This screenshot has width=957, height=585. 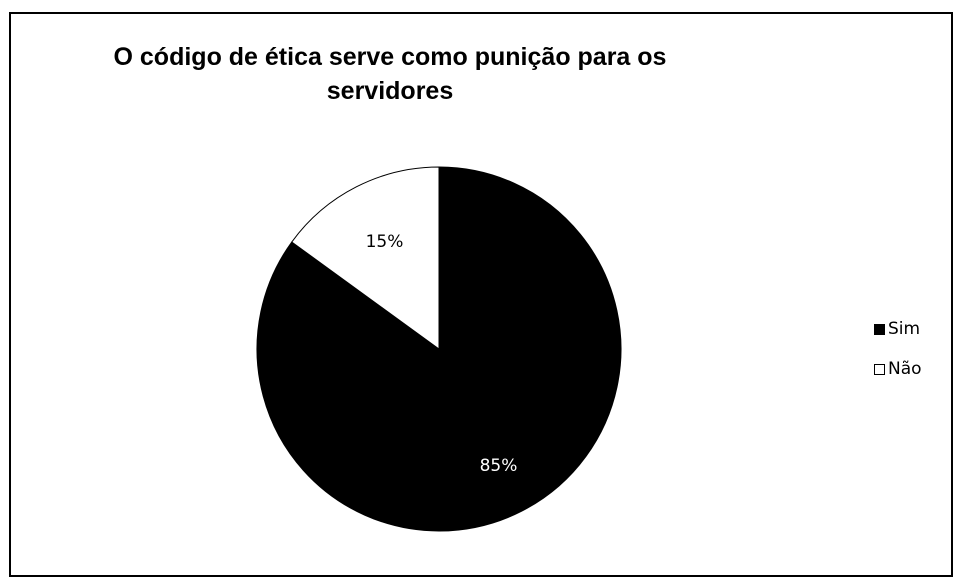 What do you see at coordinates (879, 329) in the screenshot?
I see `legend-swatch-sim` at bounding box center [879, 329].